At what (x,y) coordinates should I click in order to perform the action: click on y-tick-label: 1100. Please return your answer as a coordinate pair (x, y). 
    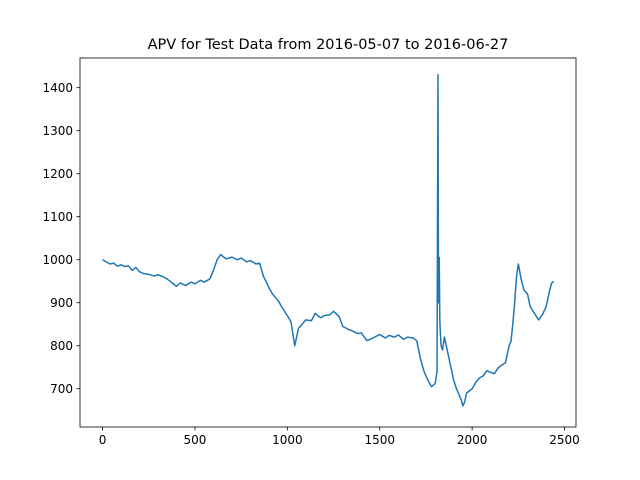
    Looking at the image, I should click on (57, 217).